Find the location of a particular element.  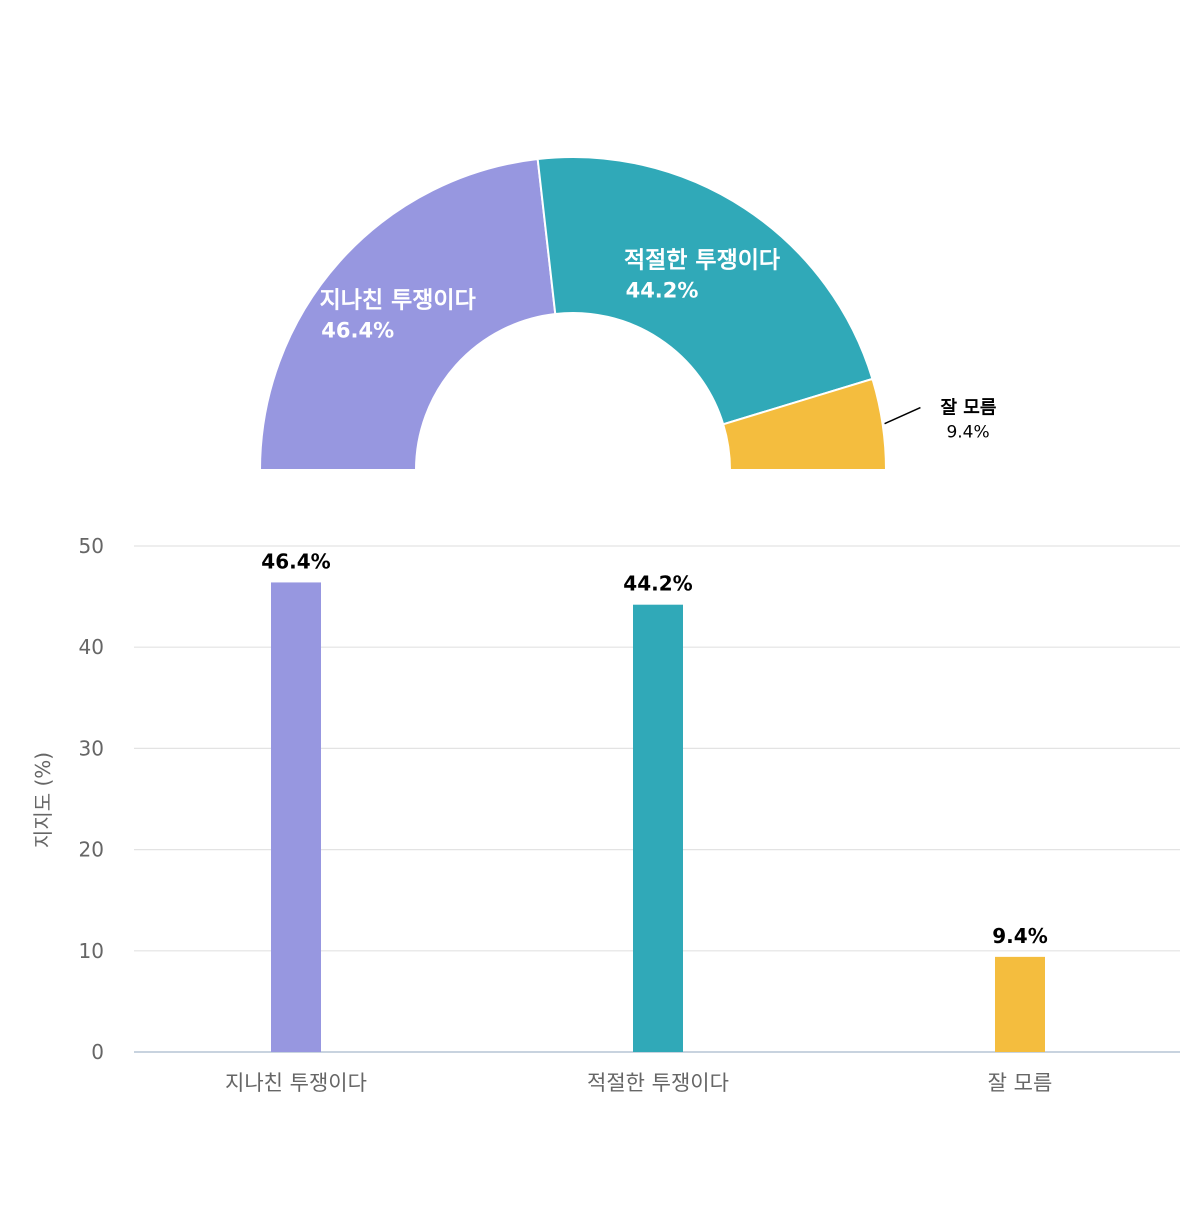

x-axis-ticks: 지나친 투쟁이다 적절한 투쟁이다 잘 모름 is located at coordinates (638, 1083).